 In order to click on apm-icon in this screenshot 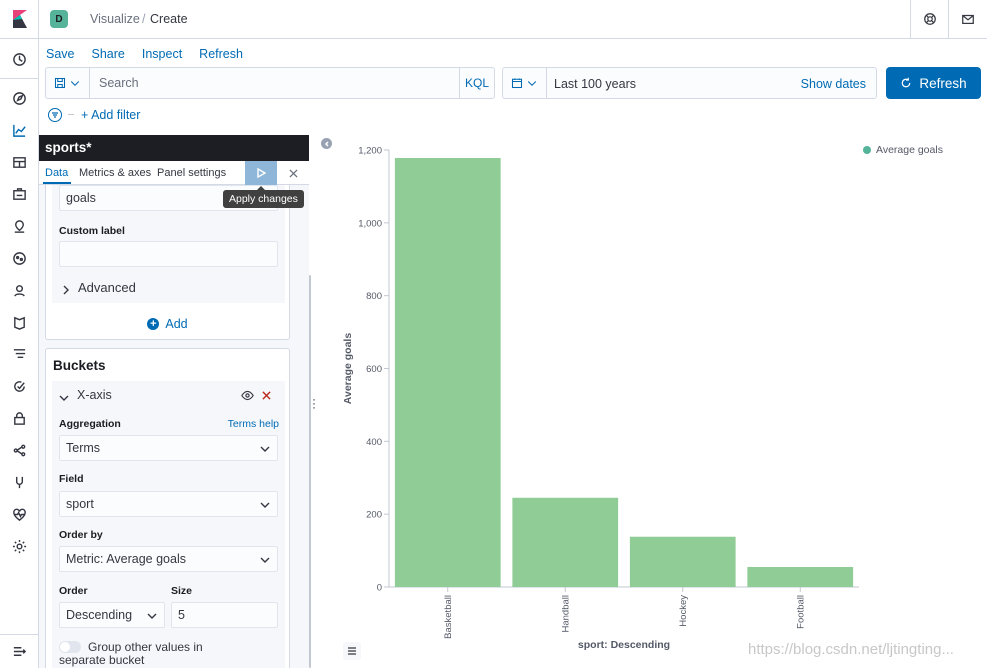, I will do `click(19, 354)`.